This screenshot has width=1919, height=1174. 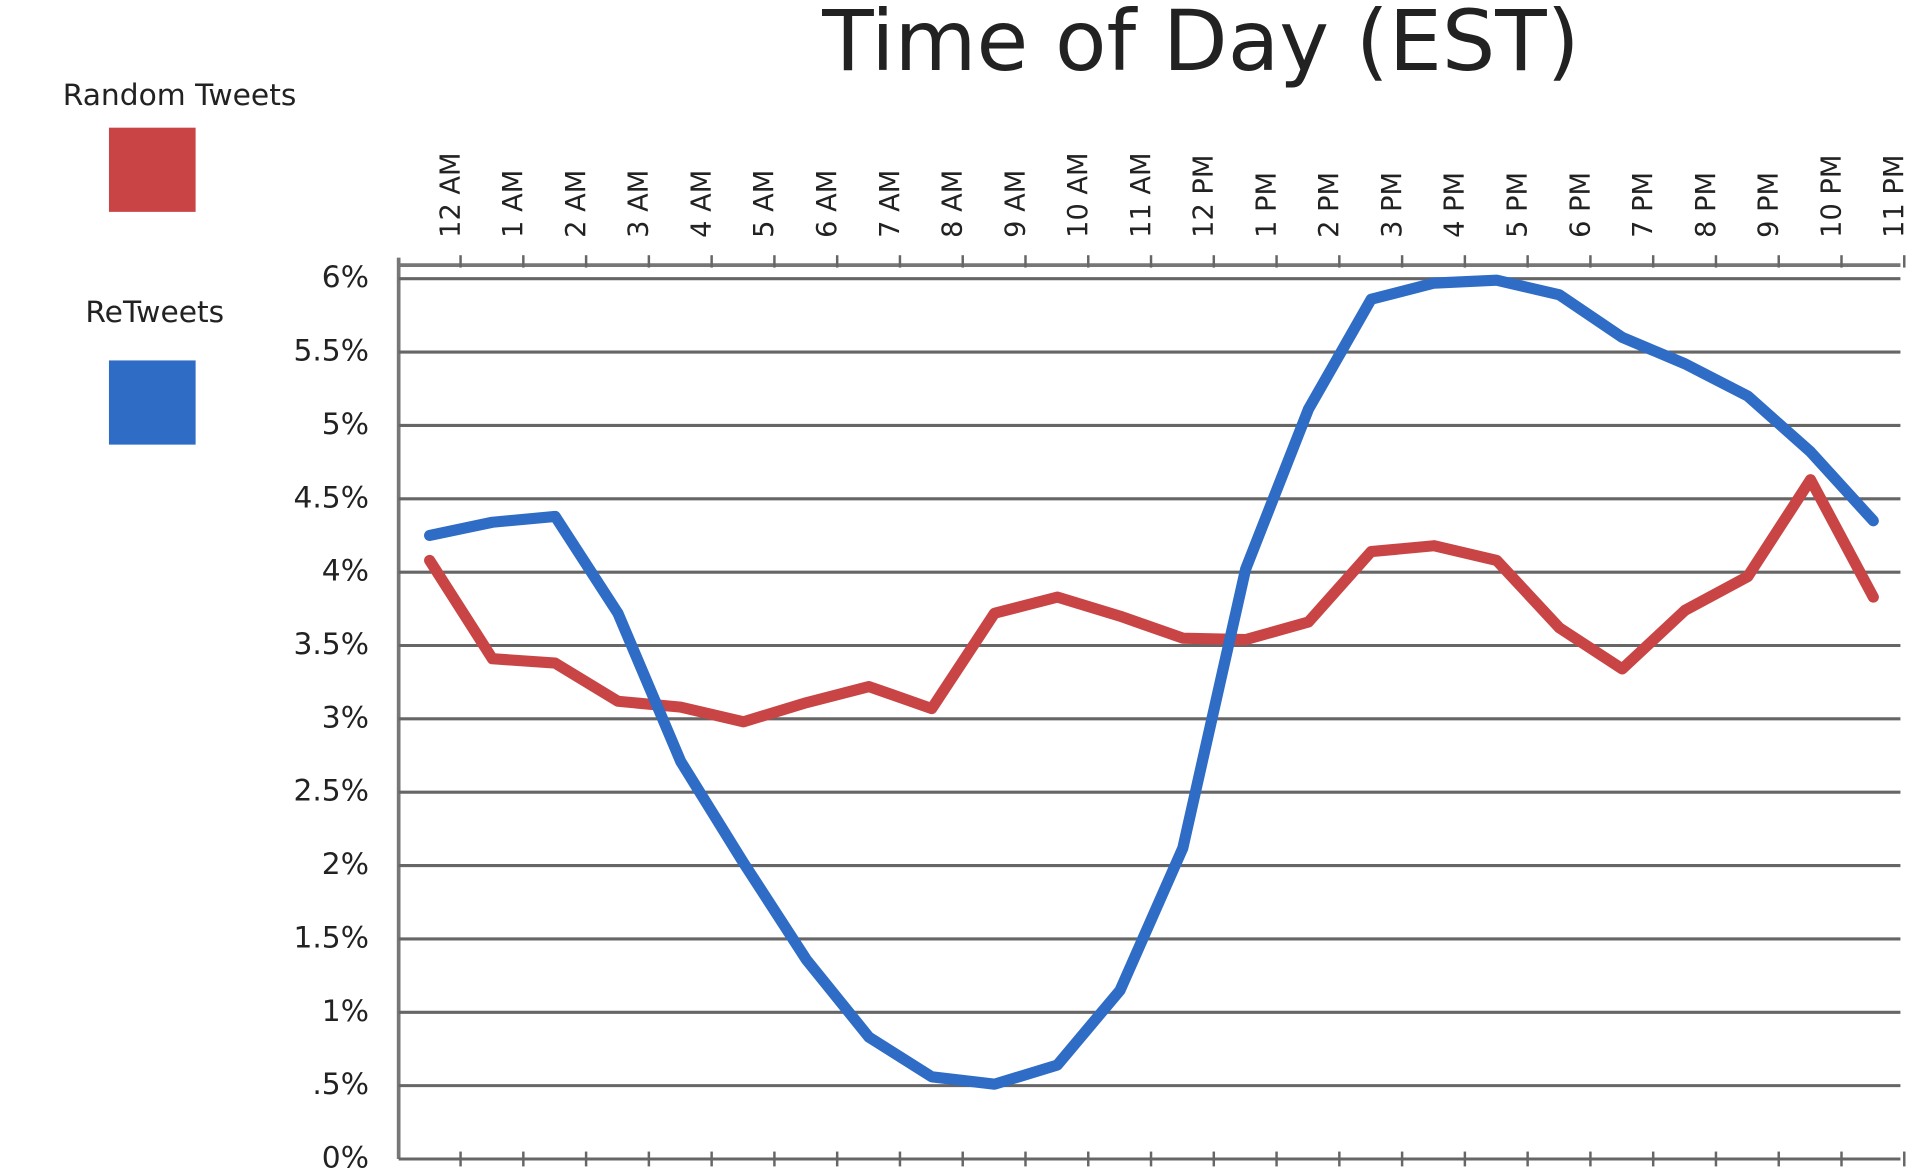 What do you see at coordinates (1769, 205) in the screenshot?
I see `x-tick-label: 9 PM` at bounding box center [1769, 205].